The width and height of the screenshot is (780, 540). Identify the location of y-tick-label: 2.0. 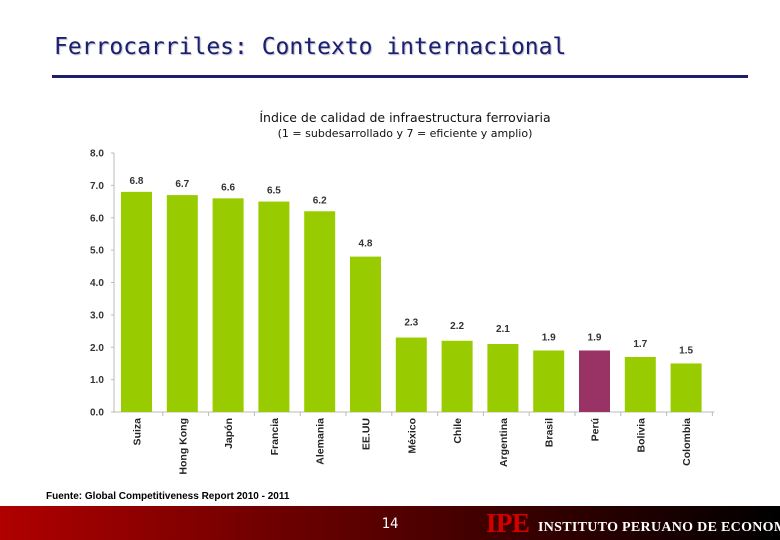
(97, 348).